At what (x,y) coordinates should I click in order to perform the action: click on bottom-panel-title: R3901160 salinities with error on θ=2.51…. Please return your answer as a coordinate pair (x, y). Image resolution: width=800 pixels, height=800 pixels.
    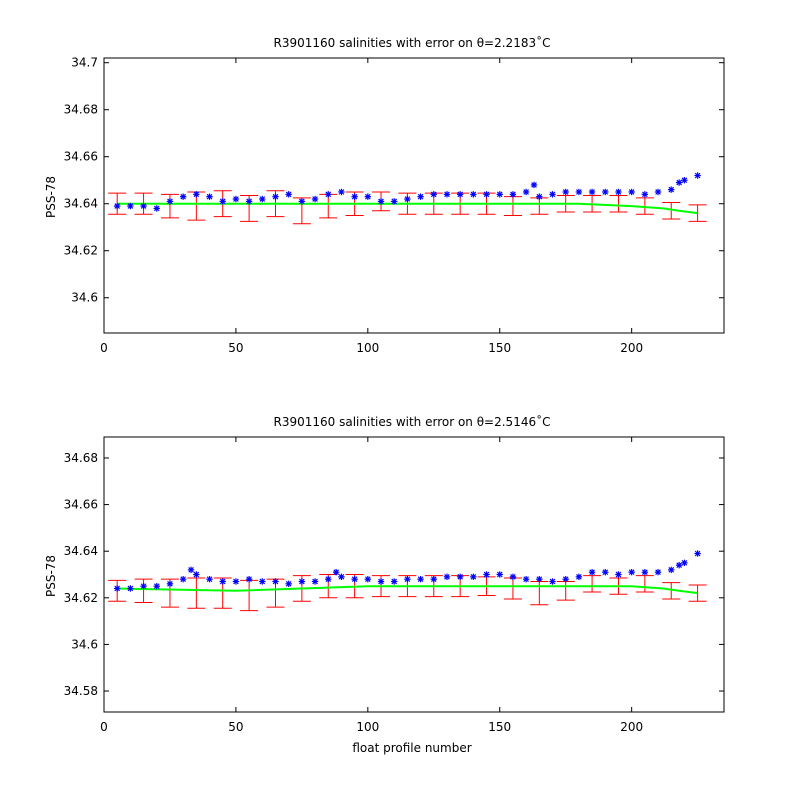
    Looking at the image, I should click on (412, 421).